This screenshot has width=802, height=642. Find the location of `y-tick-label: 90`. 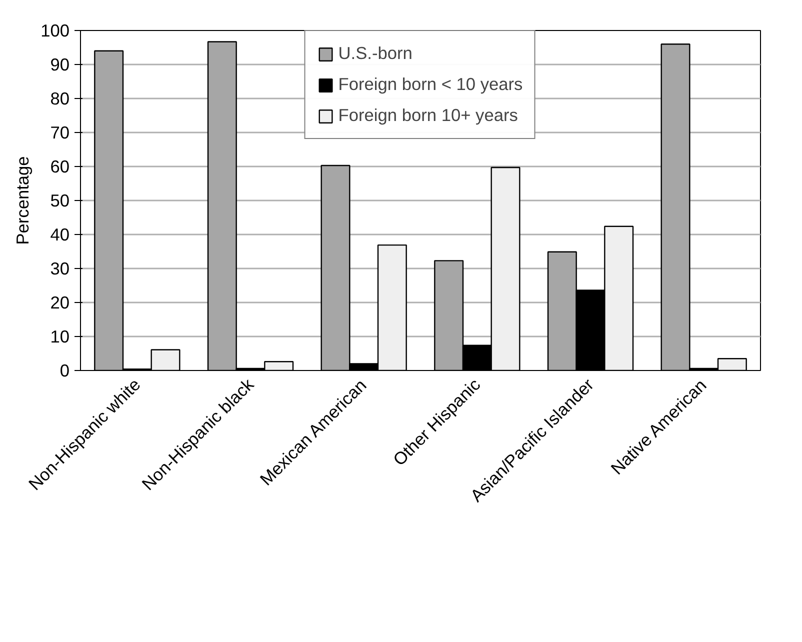

y-tick-label: 90 is located at coordinates (60, 64).